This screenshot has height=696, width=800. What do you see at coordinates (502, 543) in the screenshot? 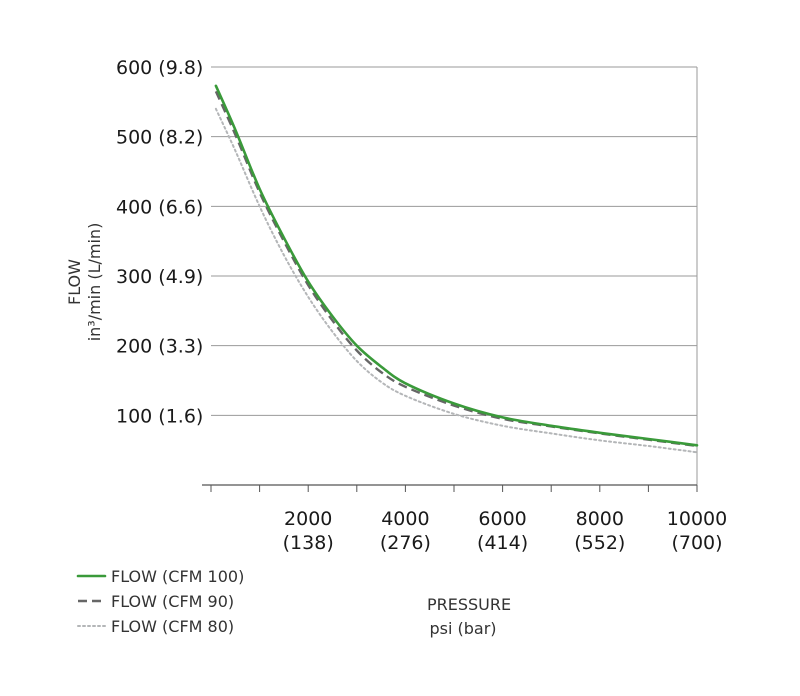
I see `x-tick-sublabel: (414)` at bounding box center [502, 543].